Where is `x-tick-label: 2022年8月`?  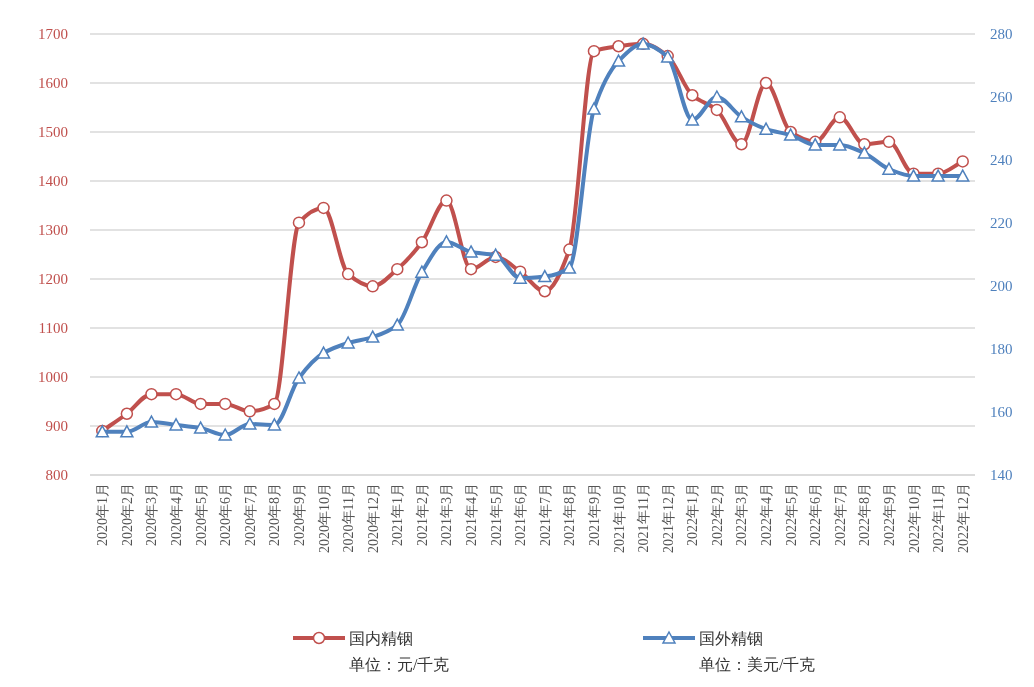
x-tick-label: 2022年8月 is located at coordinates (865, 514).